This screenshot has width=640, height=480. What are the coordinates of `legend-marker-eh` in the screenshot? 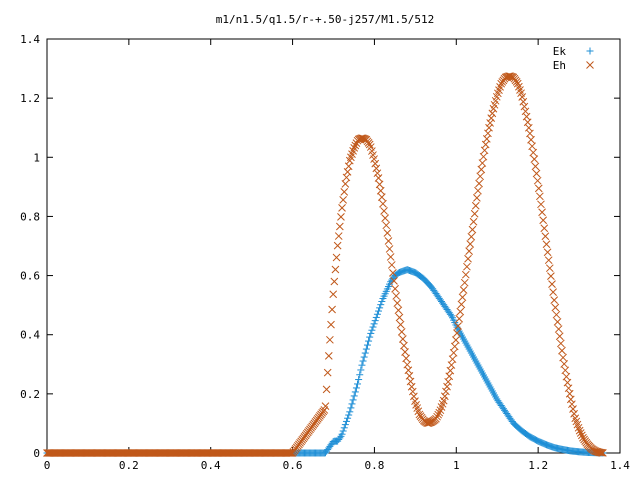 It's located at (590, 65).